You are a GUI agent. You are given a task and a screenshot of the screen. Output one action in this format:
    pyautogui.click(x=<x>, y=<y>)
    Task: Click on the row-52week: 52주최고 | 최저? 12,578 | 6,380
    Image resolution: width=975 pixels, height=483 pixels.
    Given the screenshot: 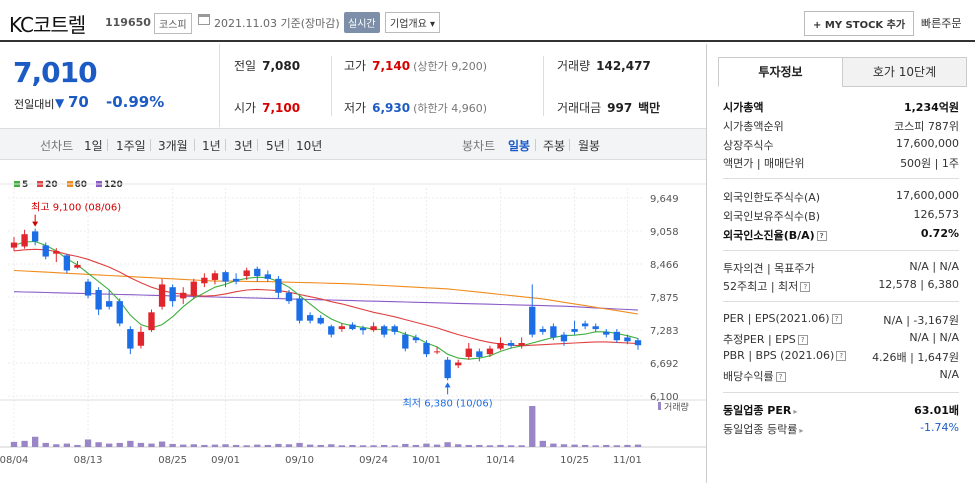 What is the action you would take?
    pyautogui.click(x=841, y=286)
    